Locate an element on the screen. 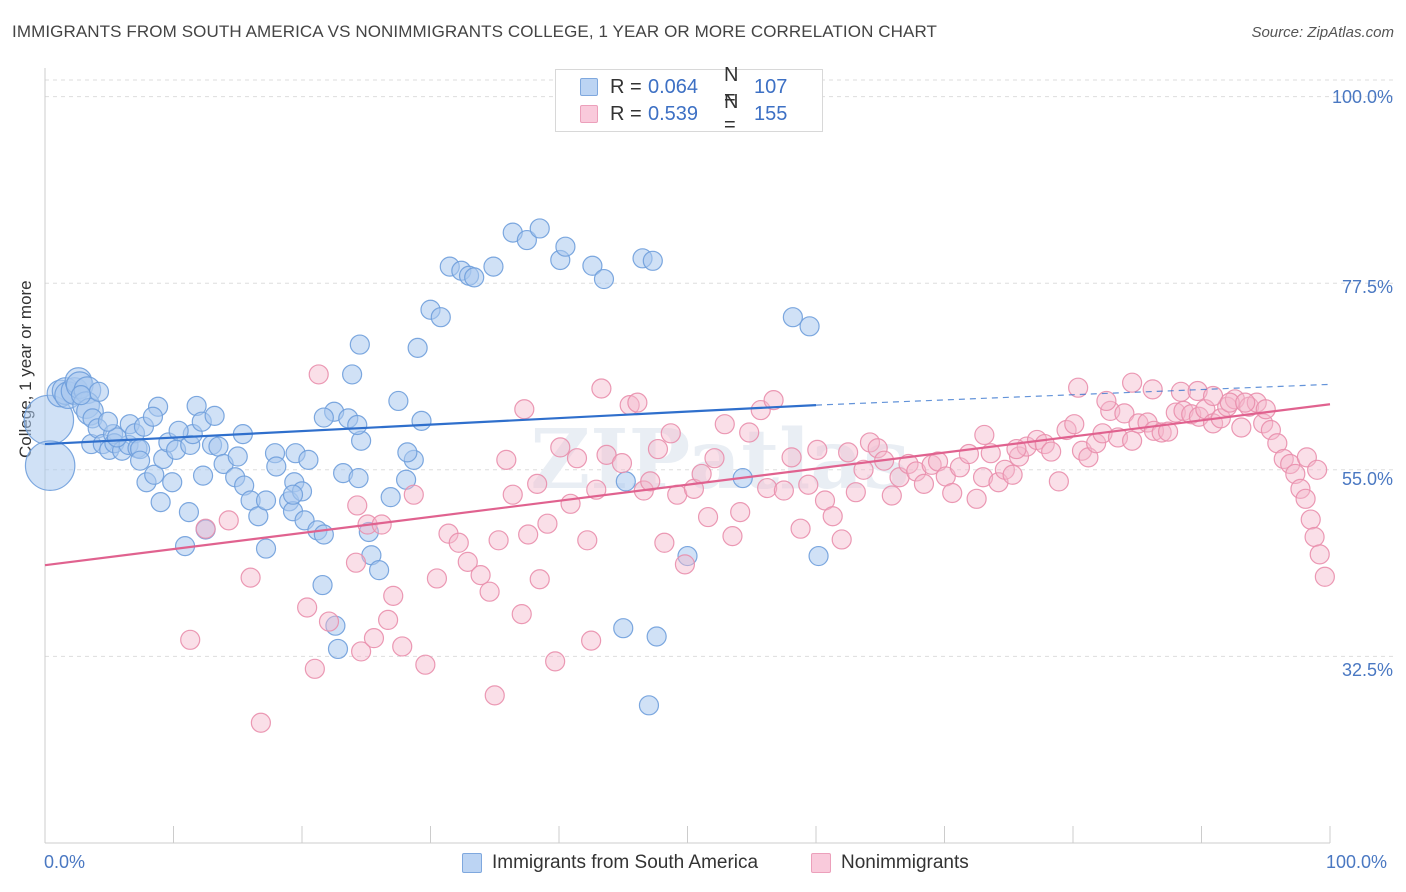 The width and height of the screenshot is (1406, 892). legend-n-value: 107 is located at coordinates (771, 86).